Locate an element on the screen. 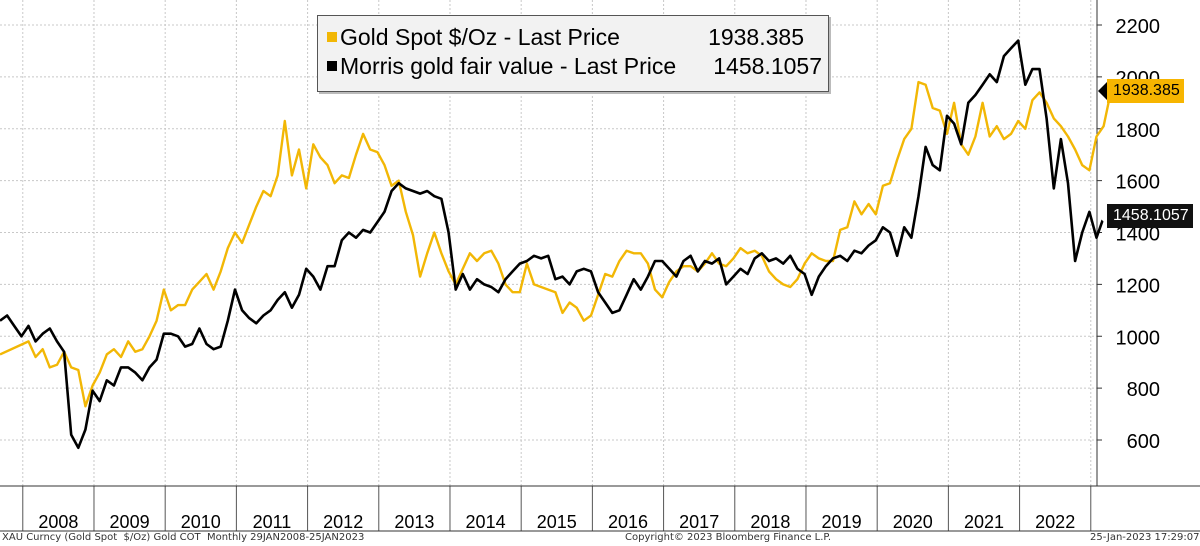  x-tick-label: 2018 is located at coordinates (770, 522).